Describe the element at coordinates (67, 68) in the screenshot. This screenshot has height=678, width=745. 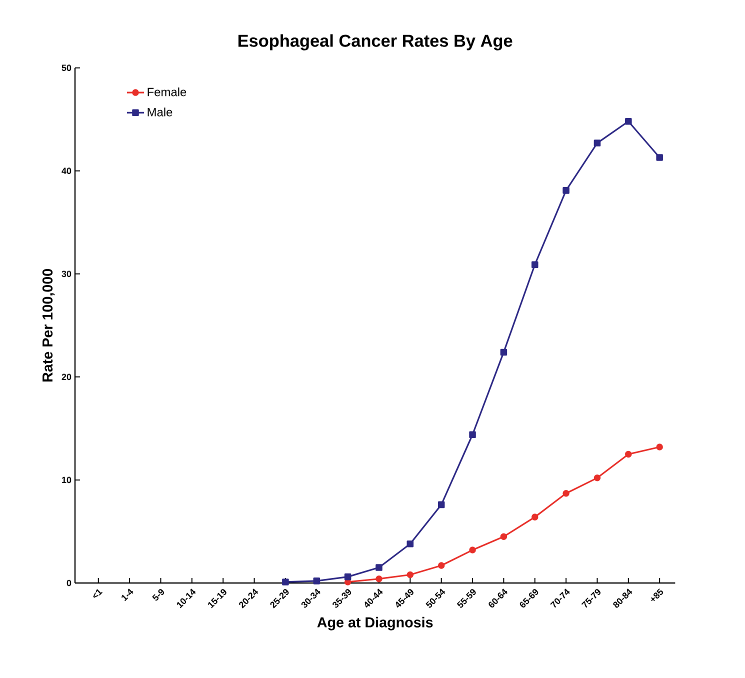
I see `y-tick-label: 50` at that location.